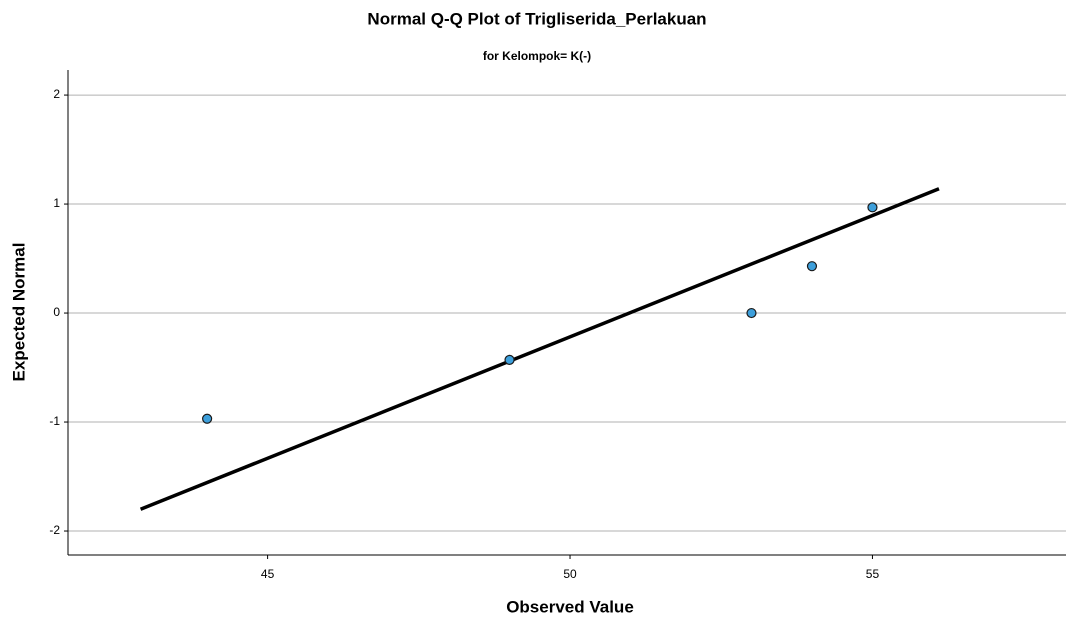 This screenshot has height=620, width=1066. What do you see at coordinates (56, 94) in the screenshot?
I see `y-tick-label: 2` at bounding box center [56, 94].